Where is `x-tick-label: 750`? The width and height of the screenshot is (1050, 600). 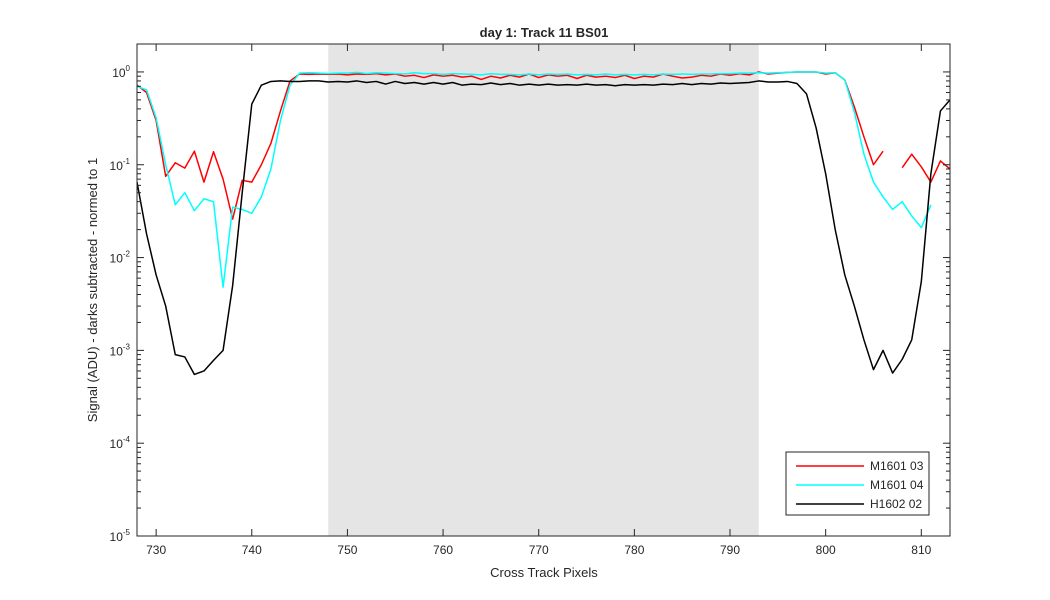
x-tick-label: 750 is located at coordinates (347, 550).